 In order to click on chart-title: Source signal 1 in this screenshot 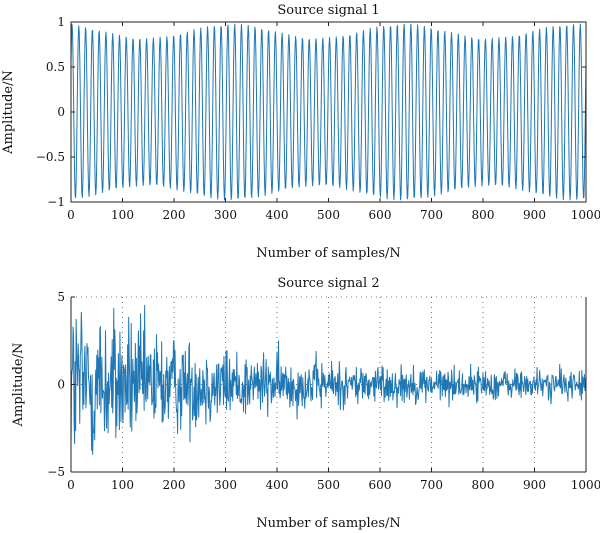, I will do `click(328, 10)`.